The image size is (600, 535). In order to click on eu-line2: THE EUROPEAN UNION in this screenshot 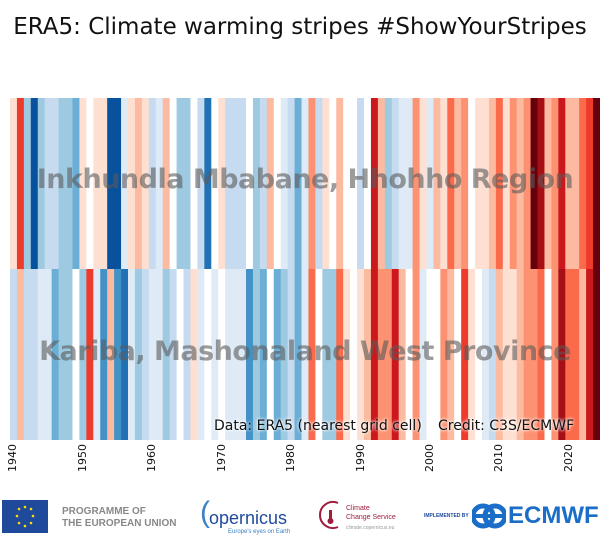, I will do `click(119, 523)`.